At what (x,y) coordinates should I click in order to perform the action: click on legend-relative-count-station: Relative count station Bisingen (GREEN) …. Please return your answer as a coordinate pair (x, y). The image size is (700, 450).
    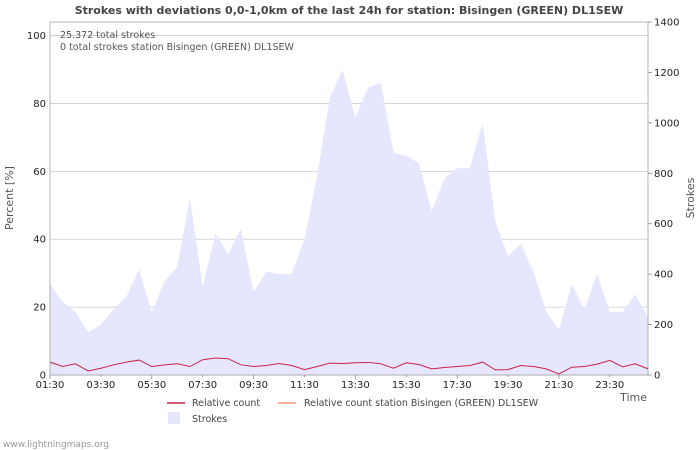
    Looking at the image, I should click on (421, 403).